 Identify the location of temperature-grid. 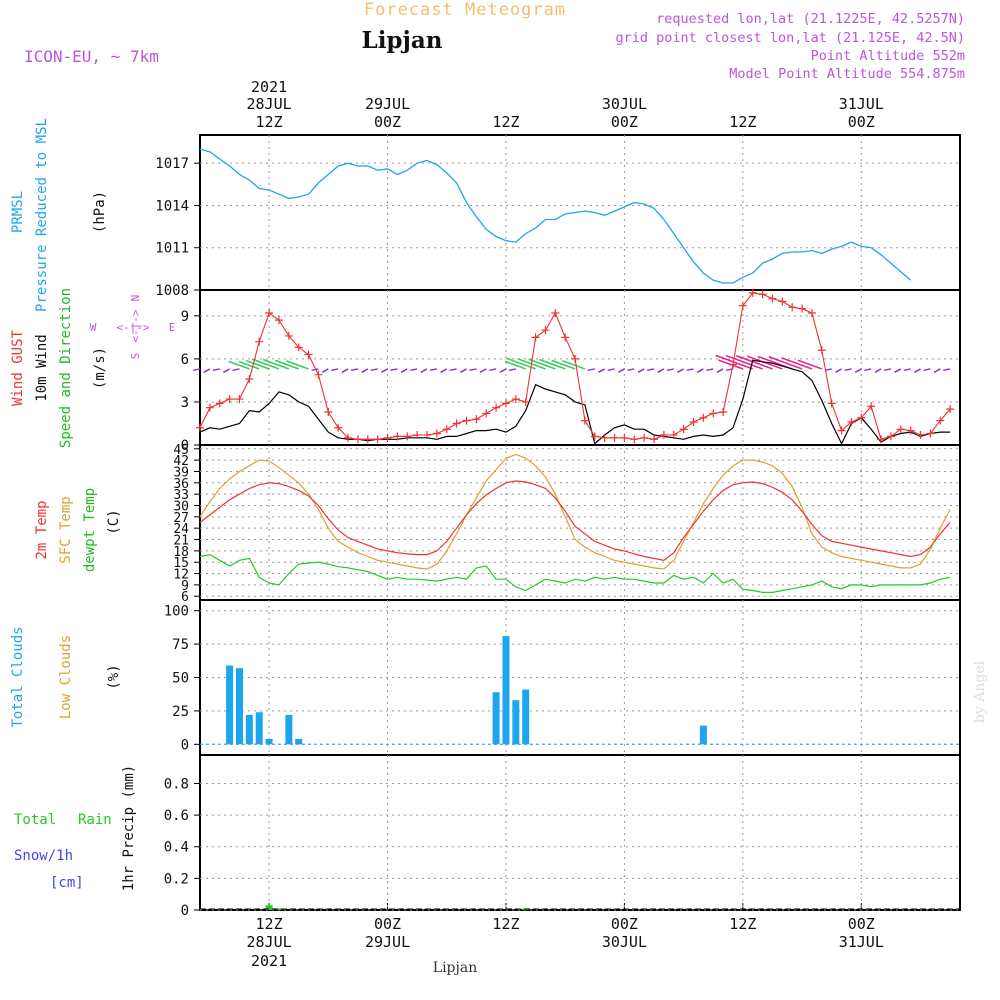
(580, 522).